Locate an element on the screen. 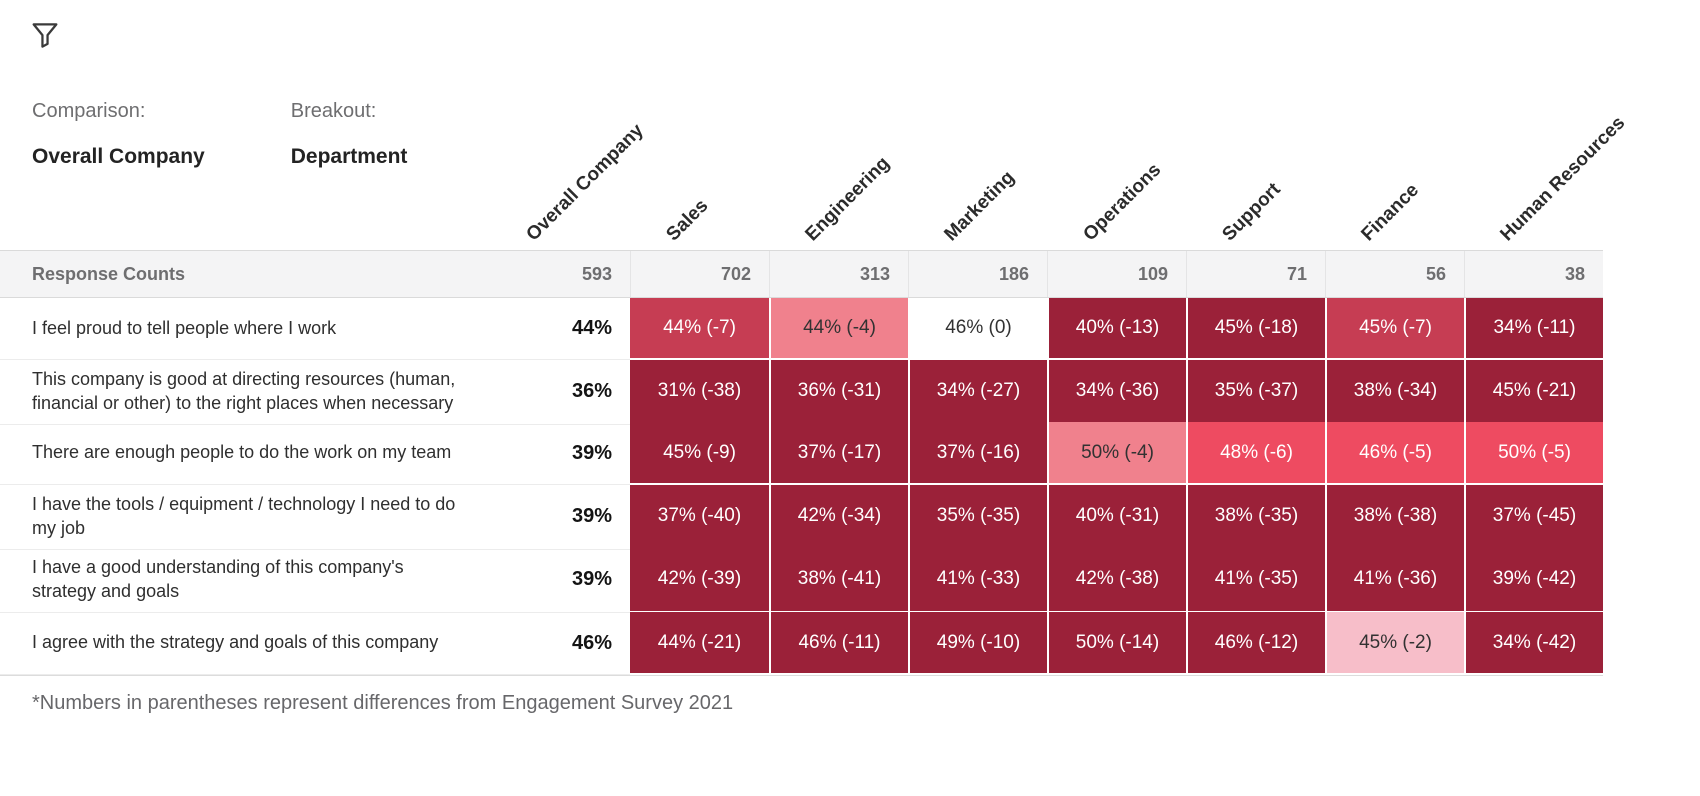  comparison-label: Comparison: is located at coordinates (89, 111).